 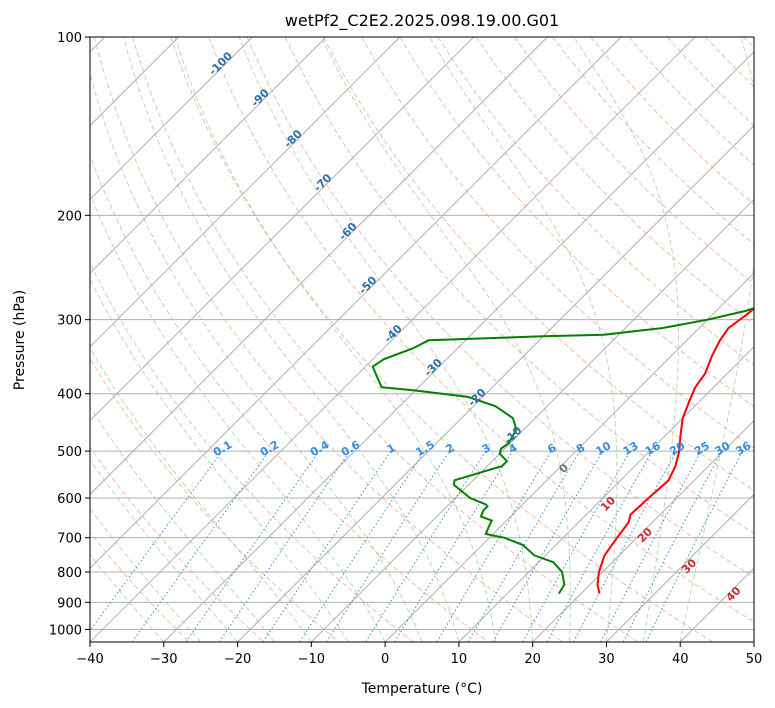 What do you see at coordinates (65, 630) in the screenshot?
I see `y-tick-label: 1000` at bounding box center [65, 630].